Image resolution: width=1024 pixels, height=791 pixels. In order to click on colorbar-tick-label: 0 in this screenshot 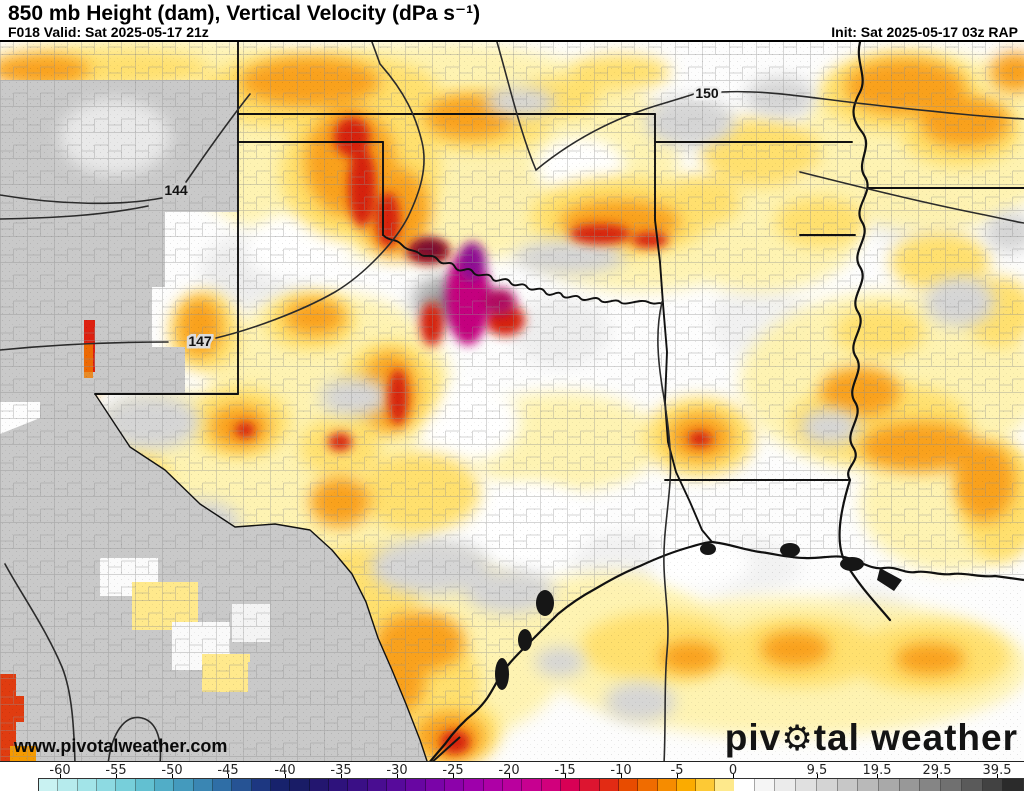, I will do `click(733, 770)`.